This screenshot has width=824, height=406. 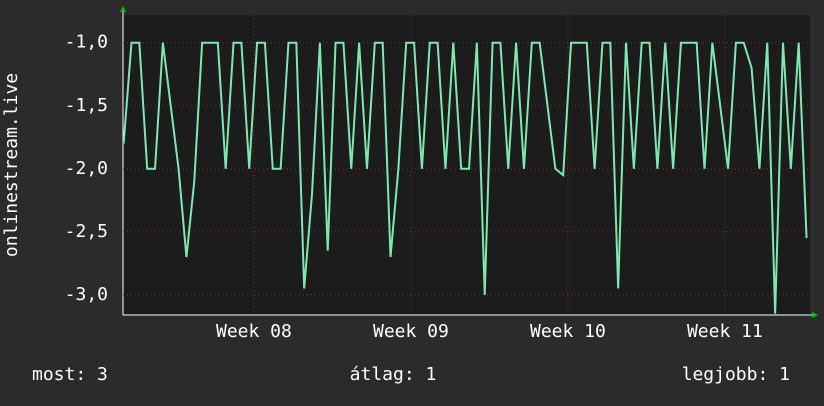 What do you see at coordinates (86, 294) in the screenshot?
I see `y-tick-label: -3,0` at bounding box center [86, 294].